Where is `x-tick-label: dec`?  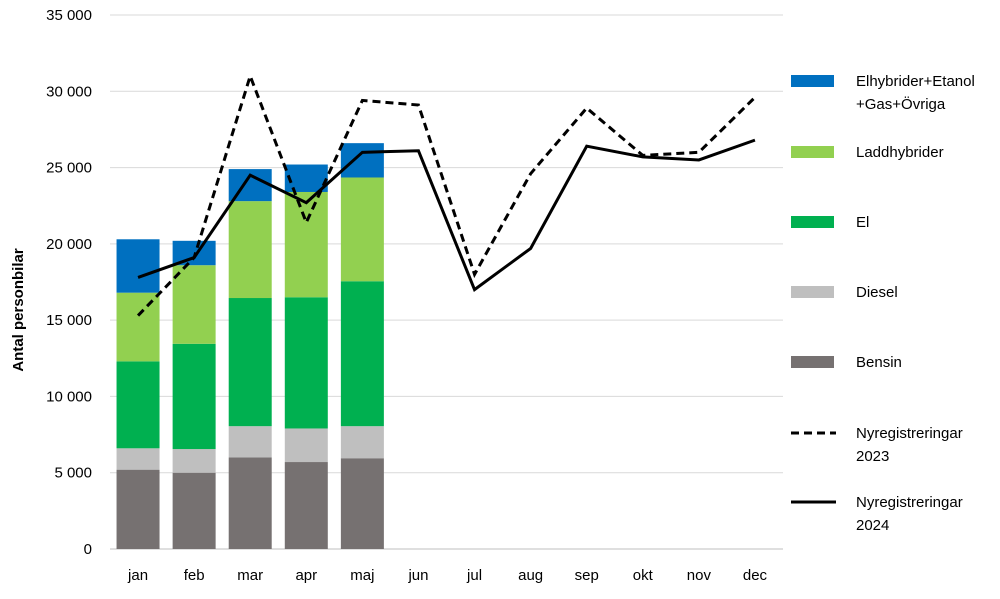
x-tick-label: dec is located at coordinates (755, 575).